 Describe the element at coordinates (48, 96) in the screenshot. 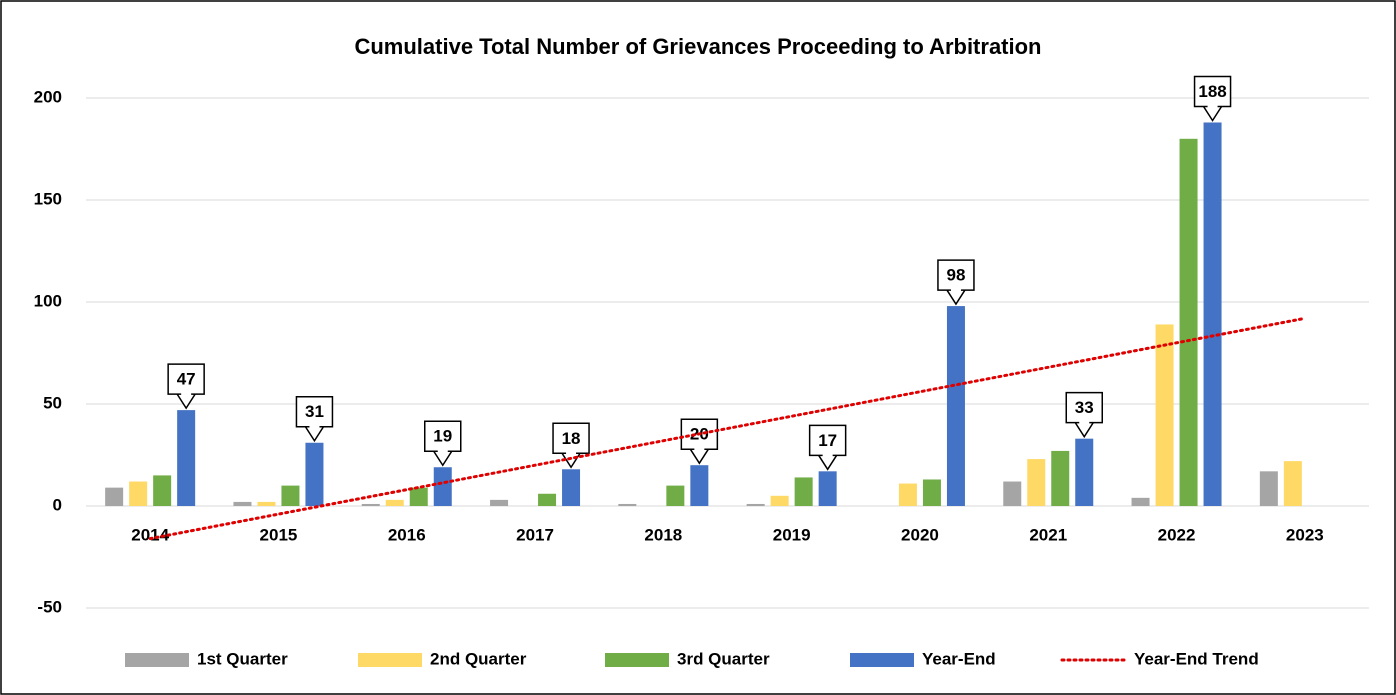

I see `y-tick-label: 200` at that location.